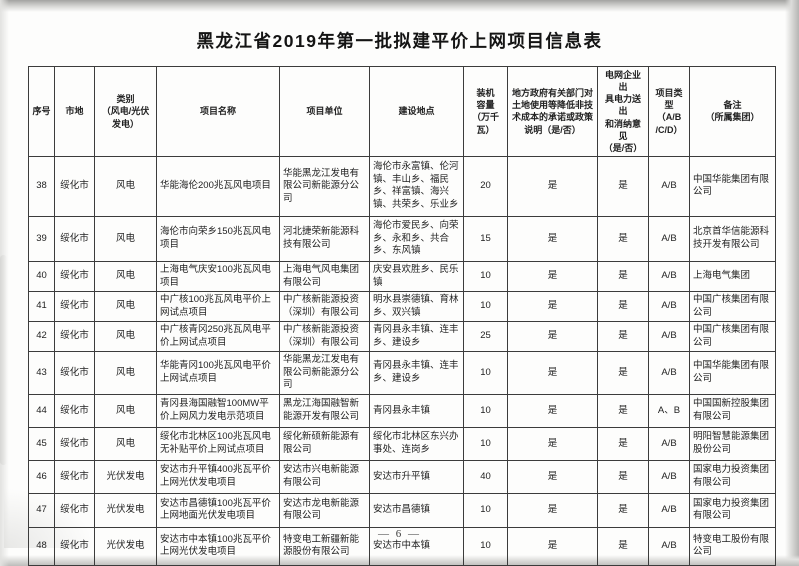 This screenshot has height=566, width=799. I want to click on cell-project-name: 安达市昌德镇100兆瓦平价上网地面光伏发电项目, so click(218, 510).